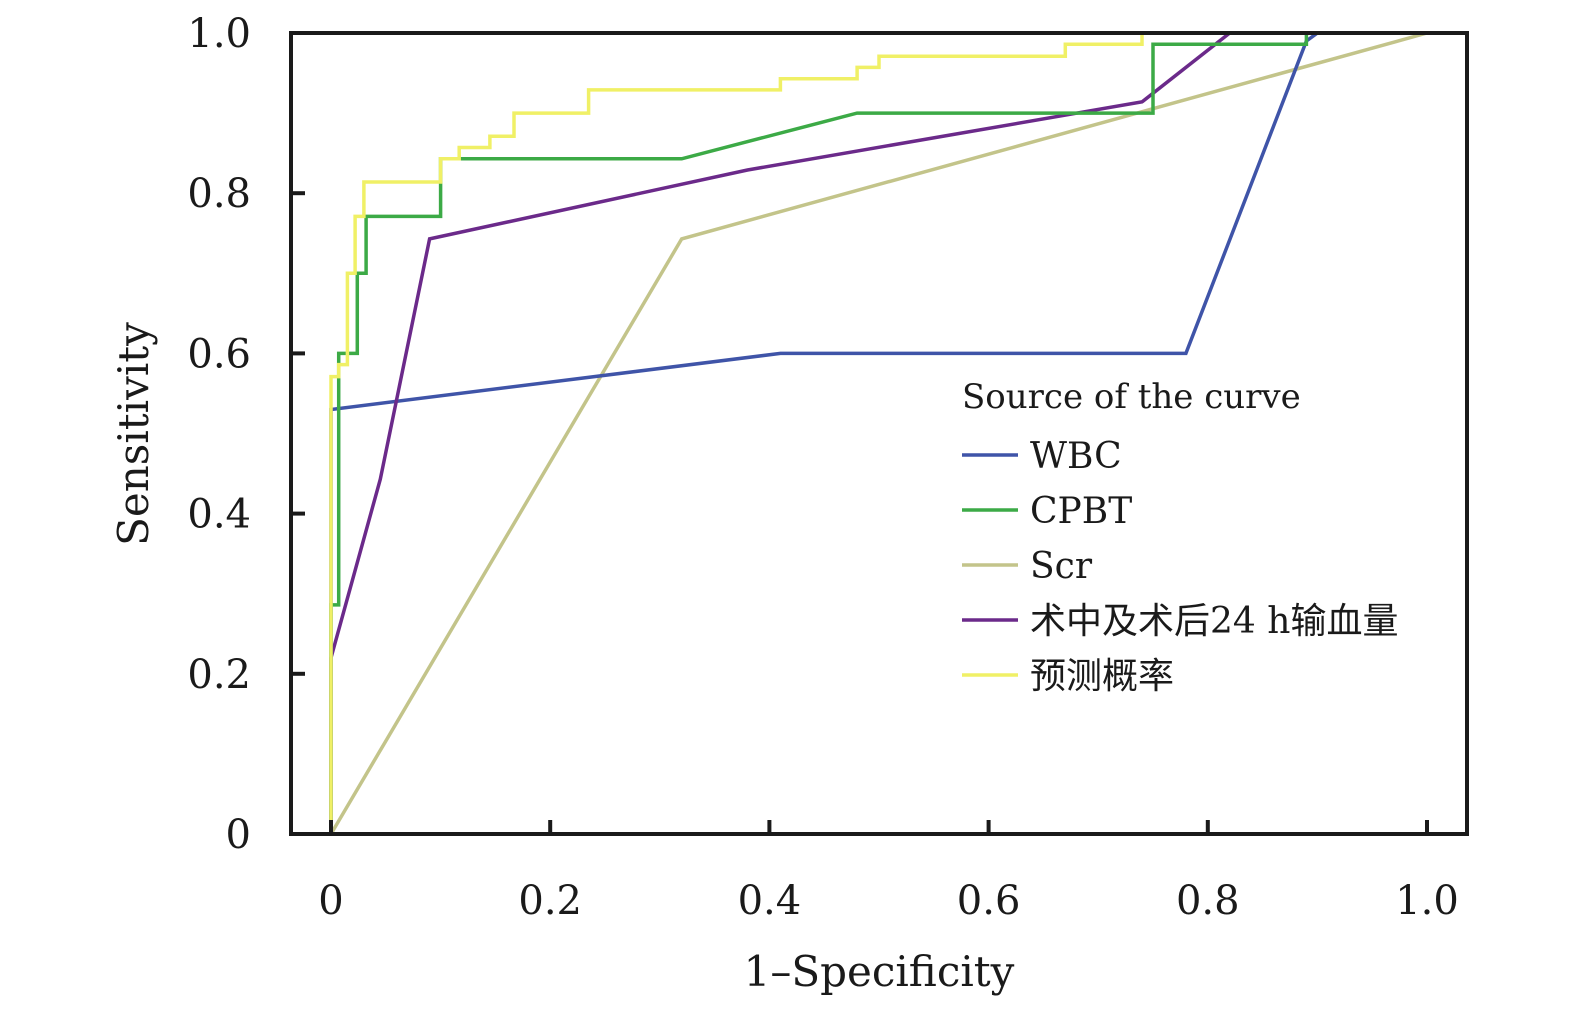  What do you see at coordinates (330, 901) in the screenshot?
I see `x-tick-label: 0` at bounding box center [330, 901].